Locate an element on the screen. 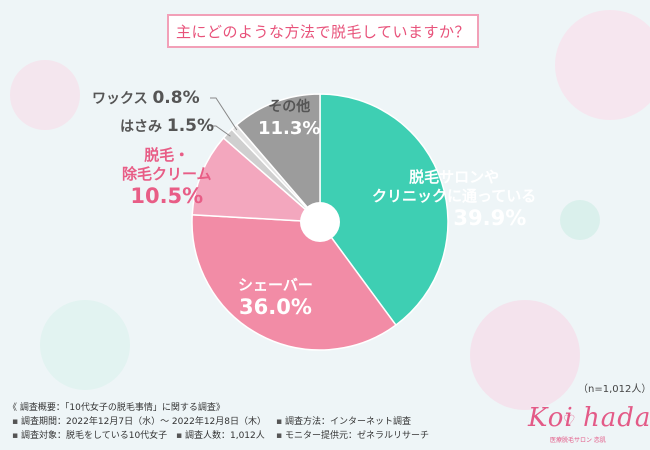 This screenshot has height=450, width=650. survey-count: 調査人数：1,012人 is located at coordinates (224, 436).